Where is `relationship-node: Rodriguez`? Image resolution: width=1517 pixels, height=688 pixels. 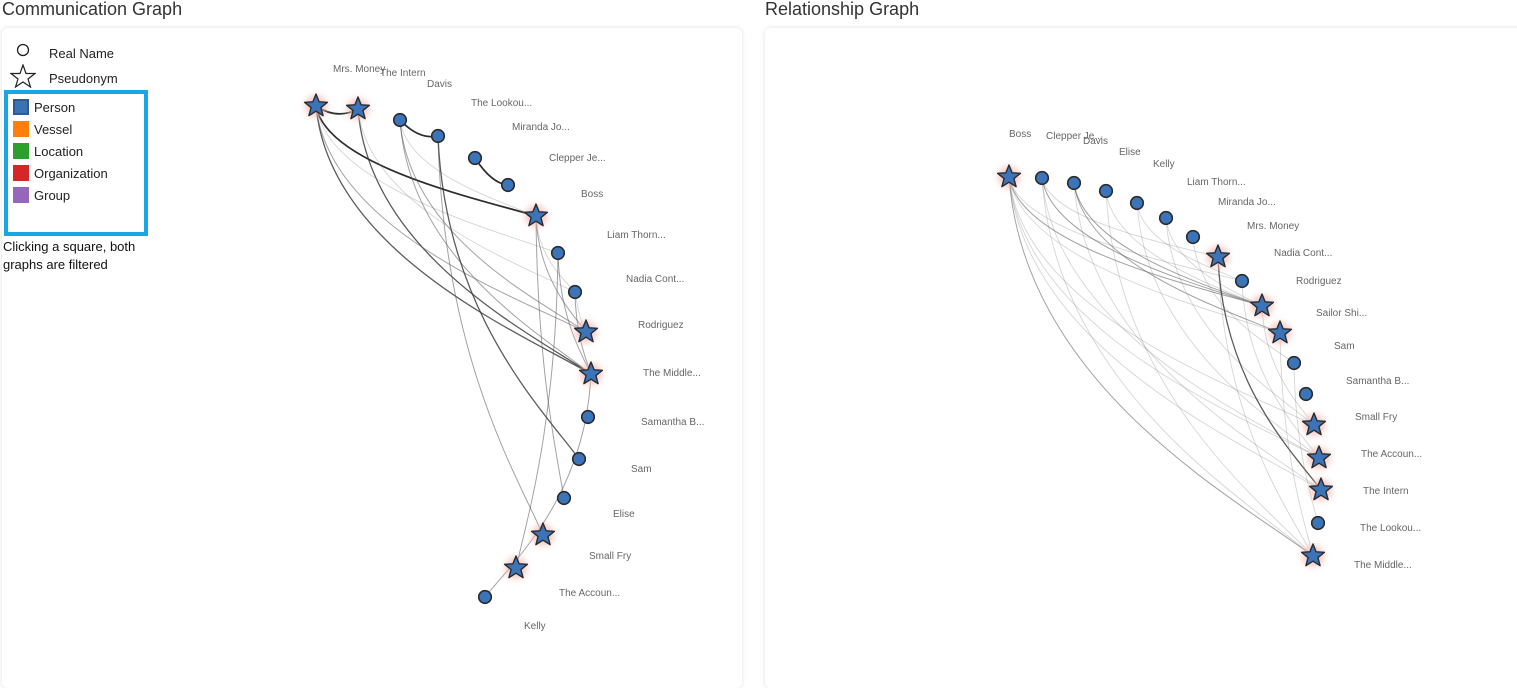
relationship-node: Rodriguez is located at coordinates (1295, 296).